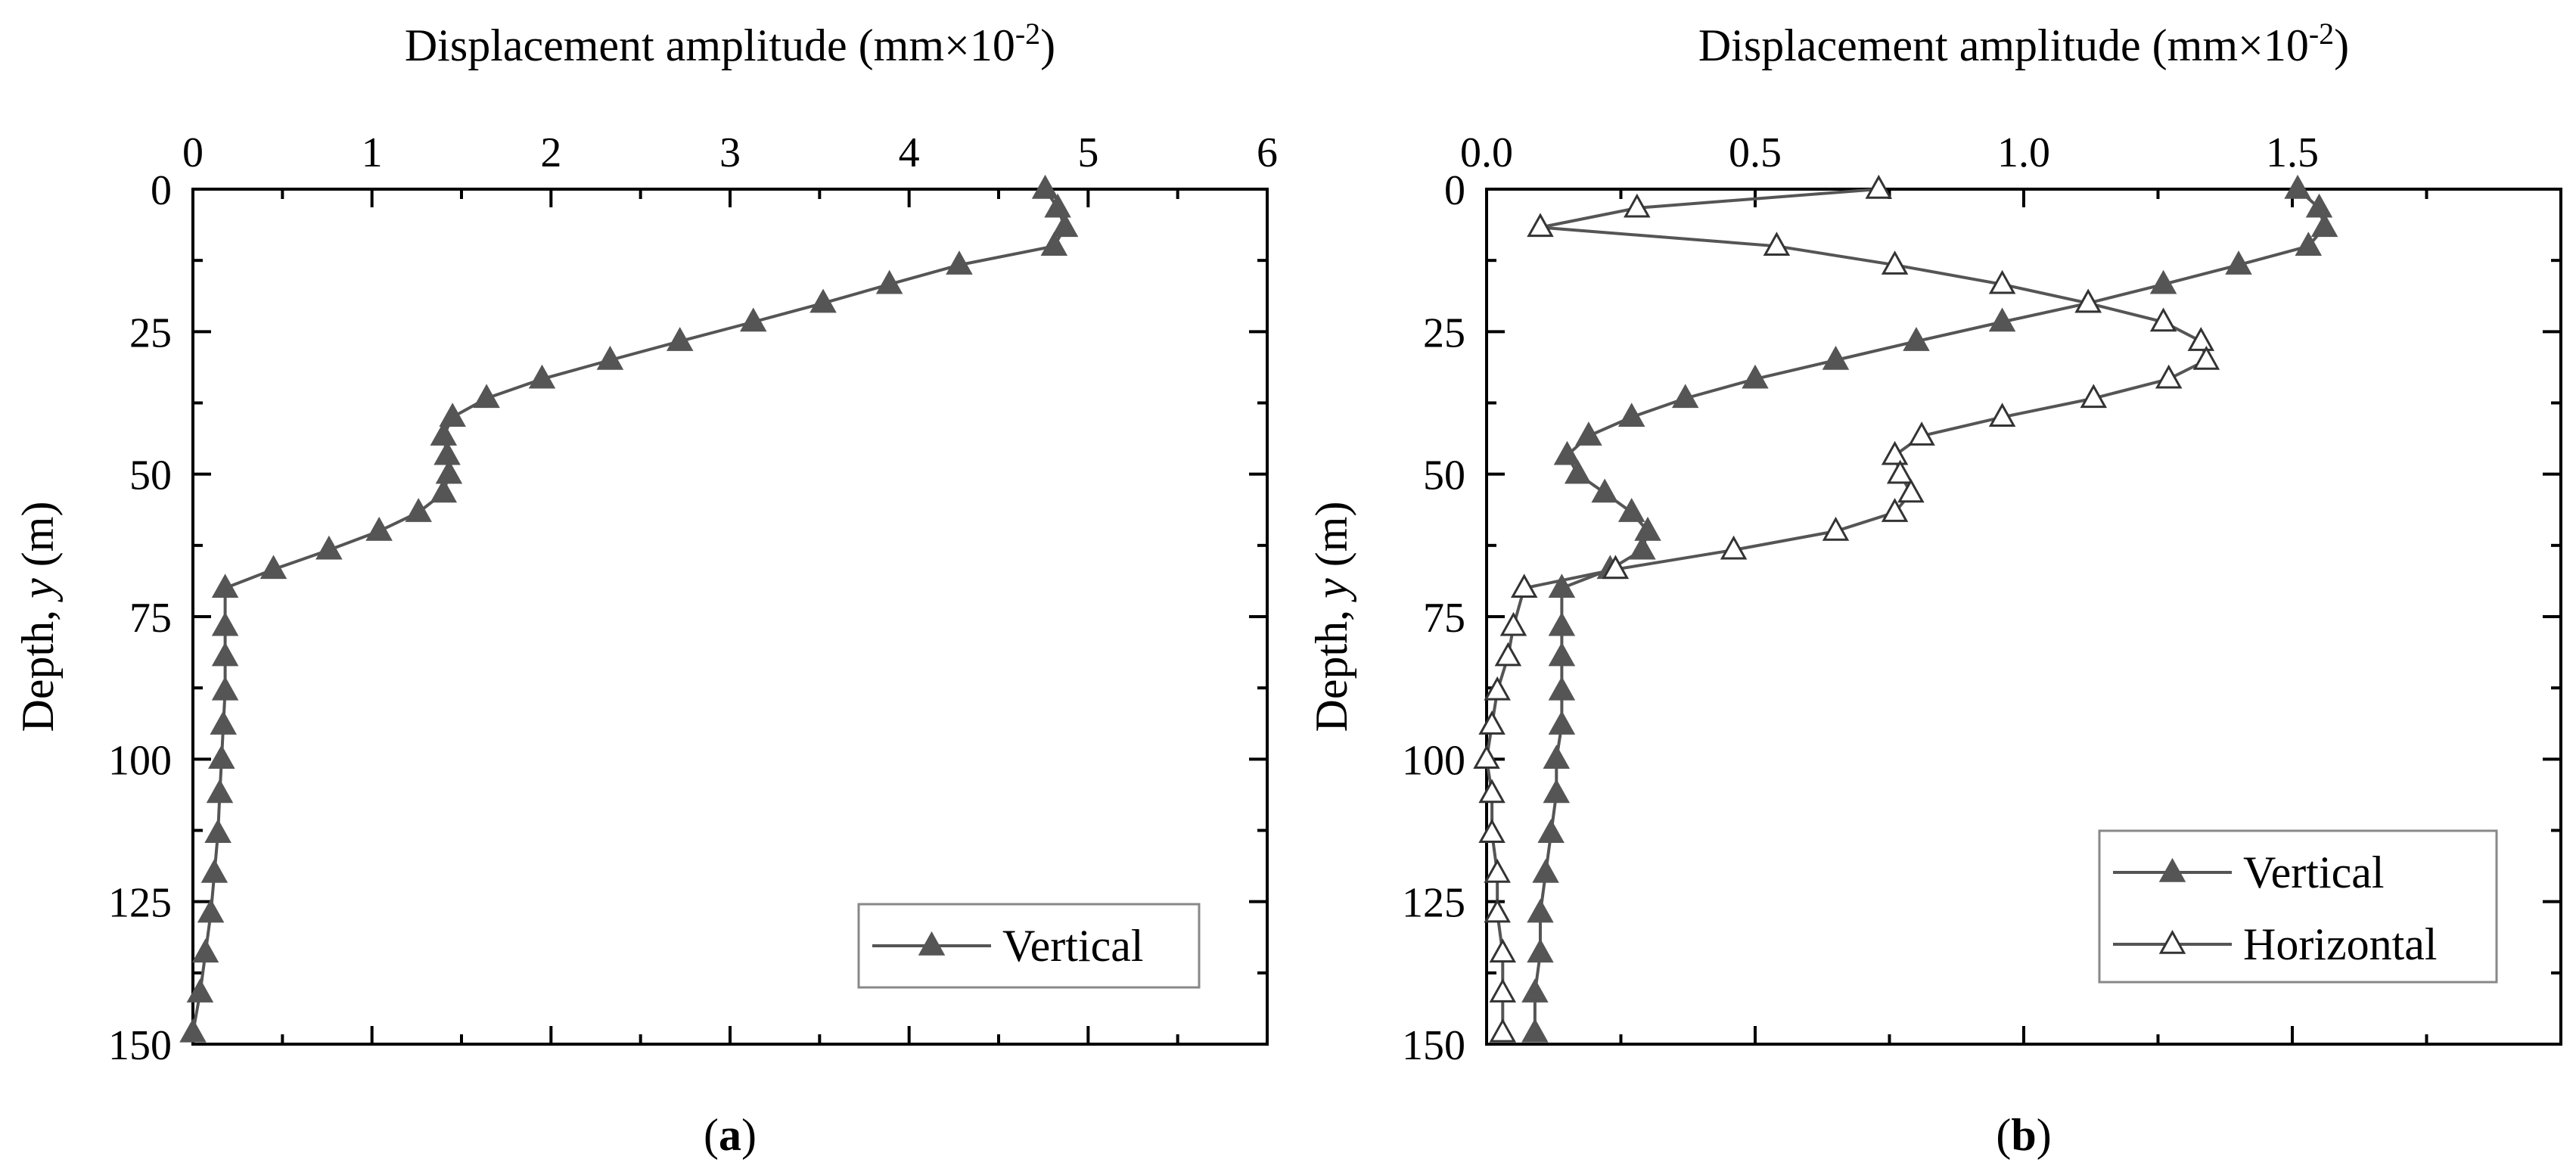 The image size is (2576, 1169). What do you see at coordinates (550, 152) in the screenshot?
I see `x-tick-label: 2` at bounding box center [550, 152].